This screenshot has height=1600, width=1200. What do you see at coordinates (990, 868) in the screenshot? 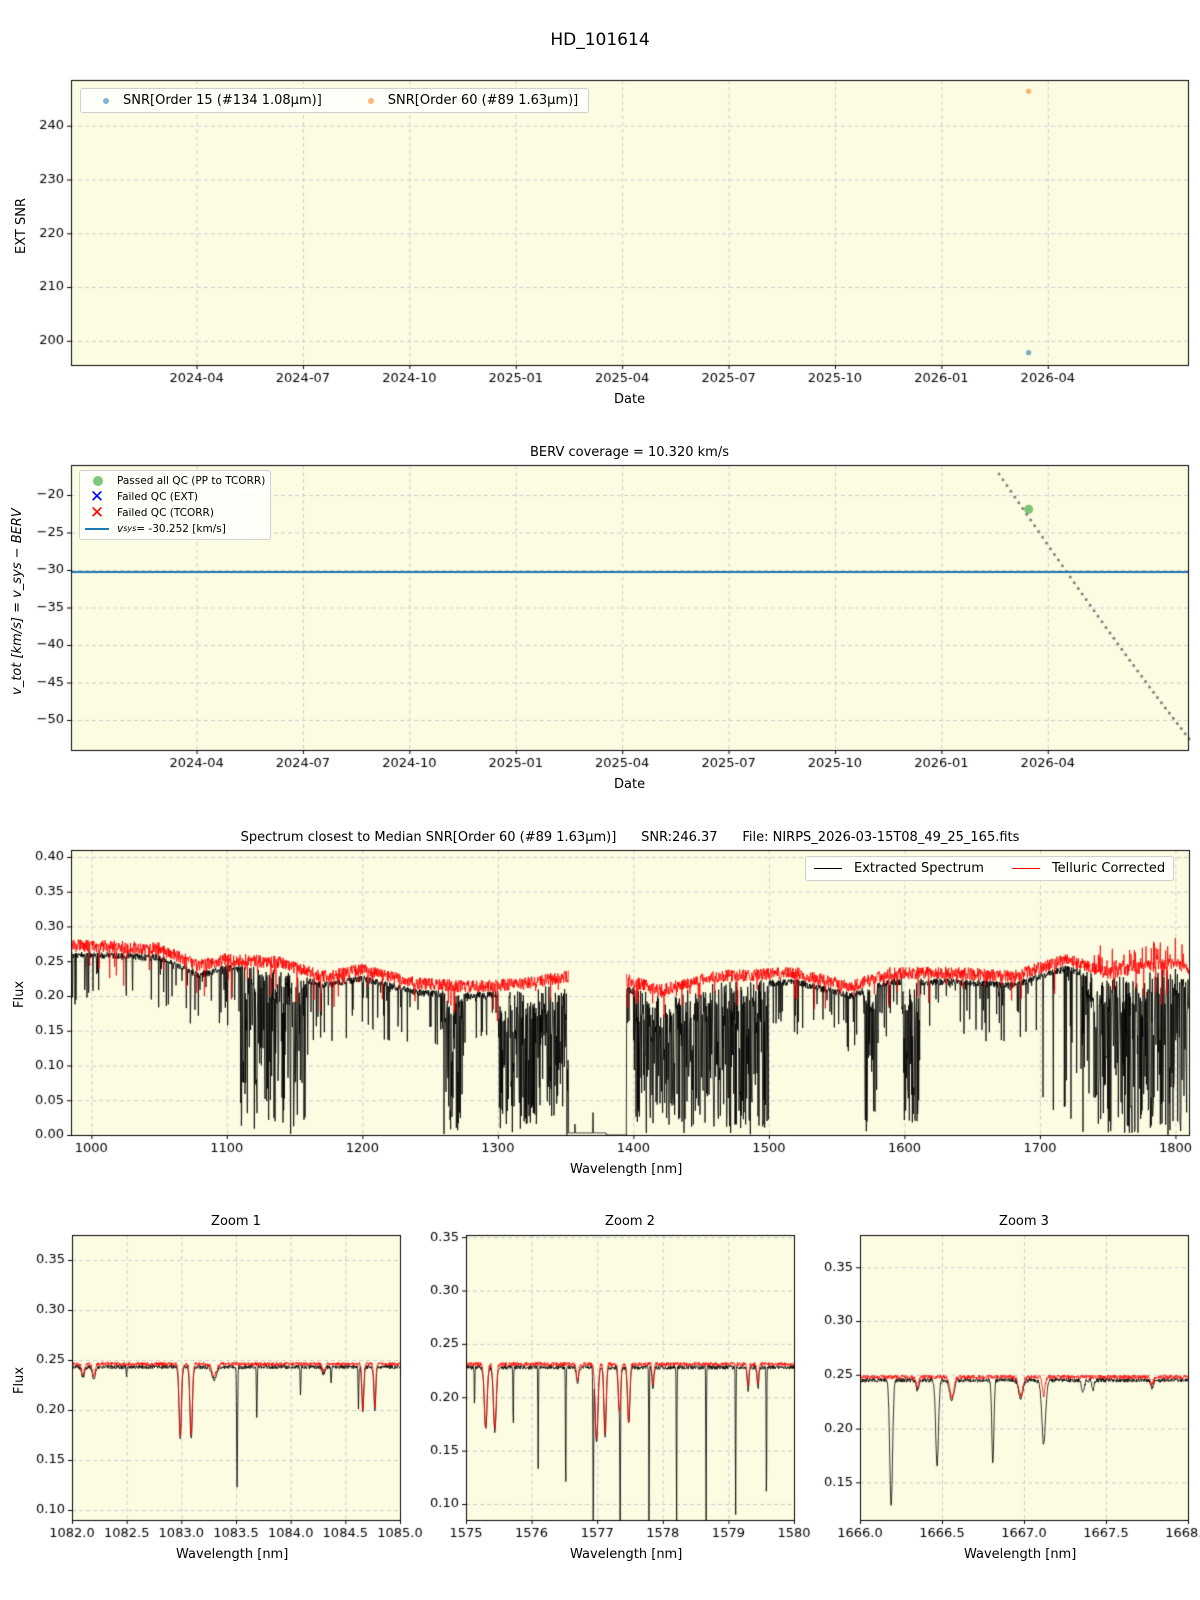
I see `spectrum-legend: Extracted Spectrum Telluric Corrected` at bounding box center [990, 868].